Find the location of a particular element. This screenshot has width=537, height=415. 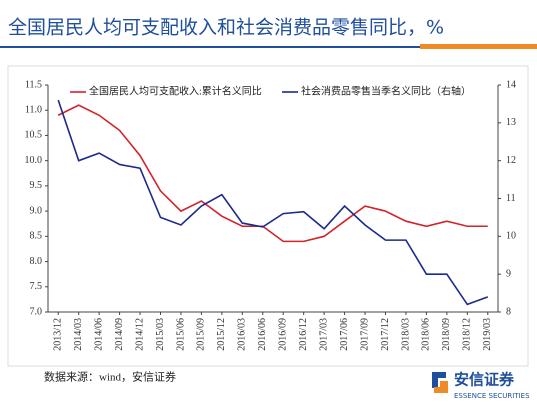

x-tick-label: 2015/06 is located at coordinates (180, 334).